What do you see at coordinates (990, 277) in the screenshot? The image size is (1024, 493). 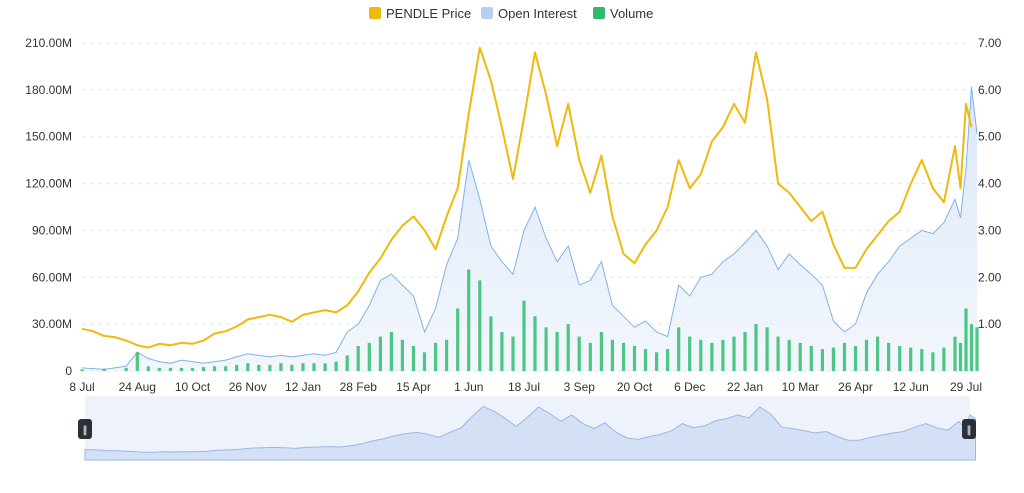 I see `y-right-tick-label: 2.00` at bounding box center [990, 277].